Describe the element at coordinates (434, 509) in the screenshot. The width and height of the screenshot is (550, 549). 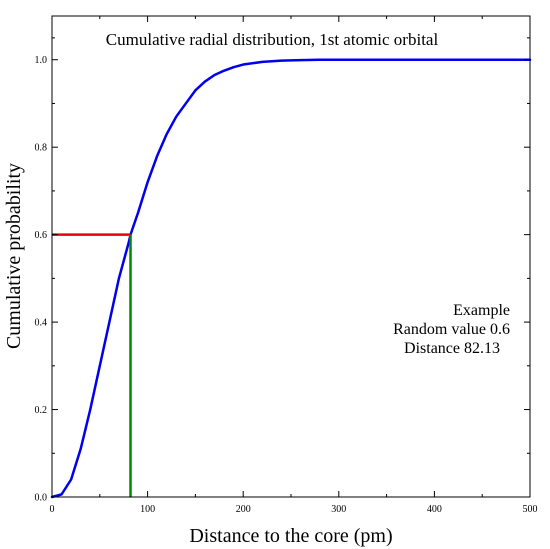
I see `x-tick-label: 400` at that location.